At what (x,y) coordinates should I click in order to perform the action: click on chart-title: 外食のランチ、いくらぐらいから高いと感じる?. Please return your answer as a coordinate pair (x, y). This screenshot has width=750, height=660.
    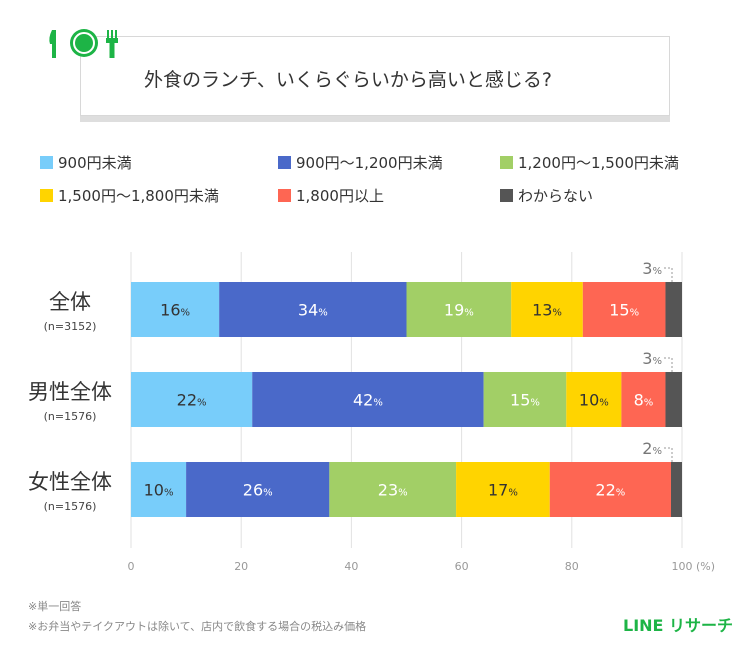
    Looking at the image, I should click on (348, 80).